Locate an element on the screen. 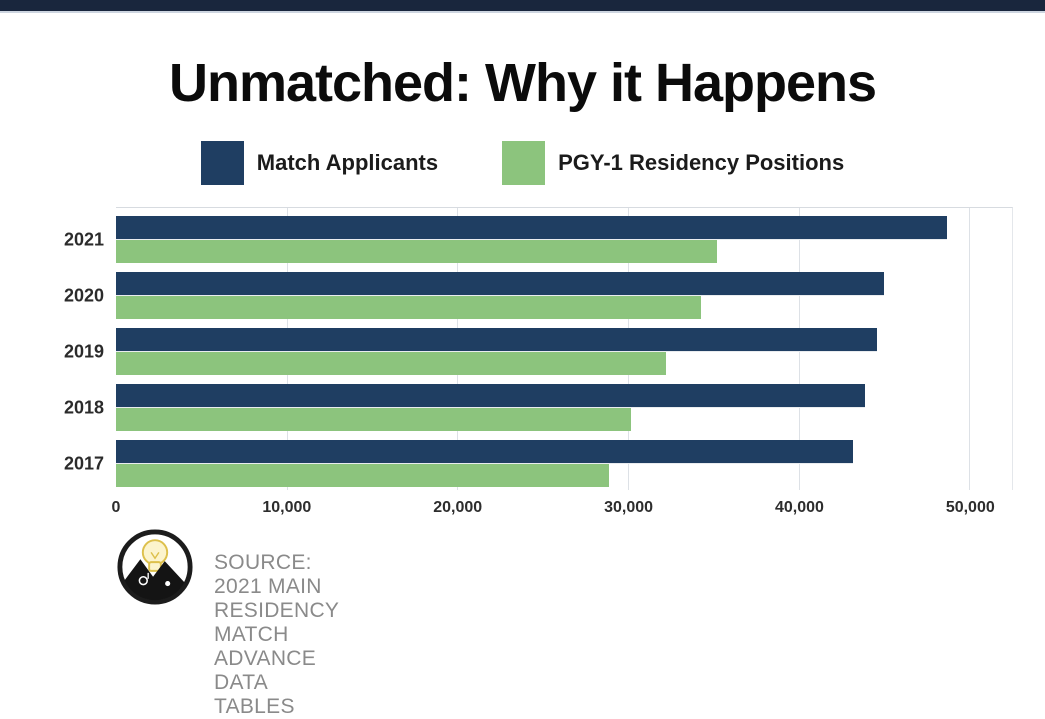 The width and height of the screenshot is (1045, 719). x-tick-label: 30,000 is located at coordinates (629, 507).